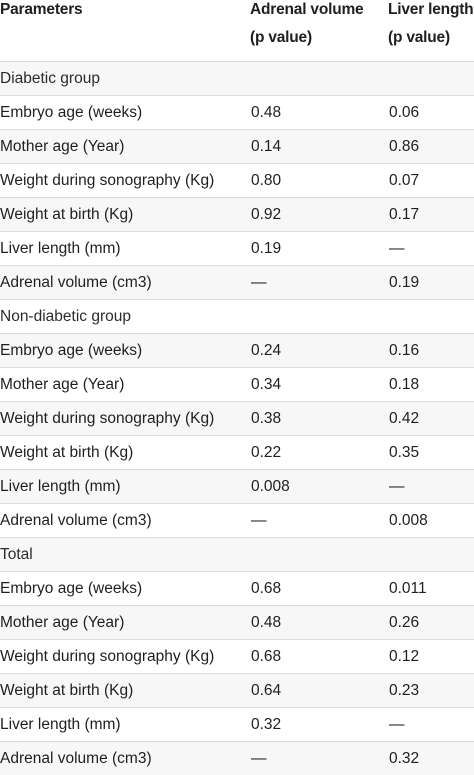  I want to click on group-header-row: Total, so click(237, 555).